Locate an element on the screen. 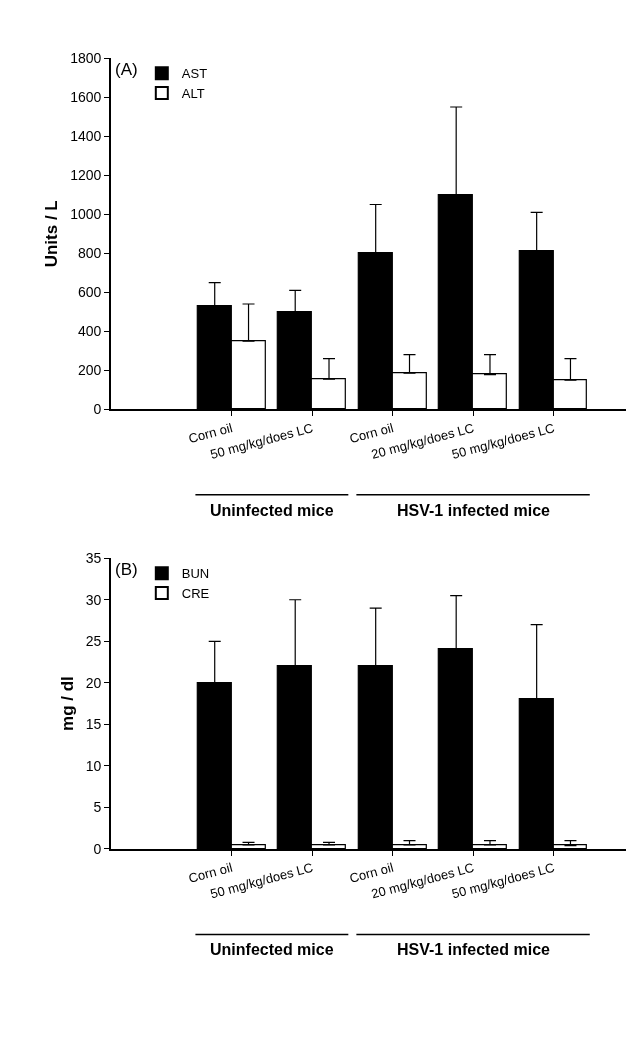 The height and width of the screenshot is (1046, 636). y-tick-label: 35 is located at coordinates (93, 558).